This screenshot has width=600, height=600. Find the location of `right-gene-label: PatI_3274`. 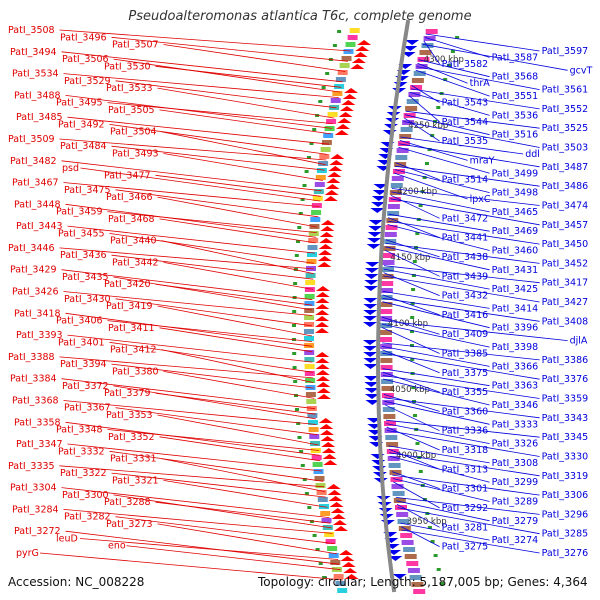

right-gene-label: PatI_3274 is located at coordinates (515, 540).